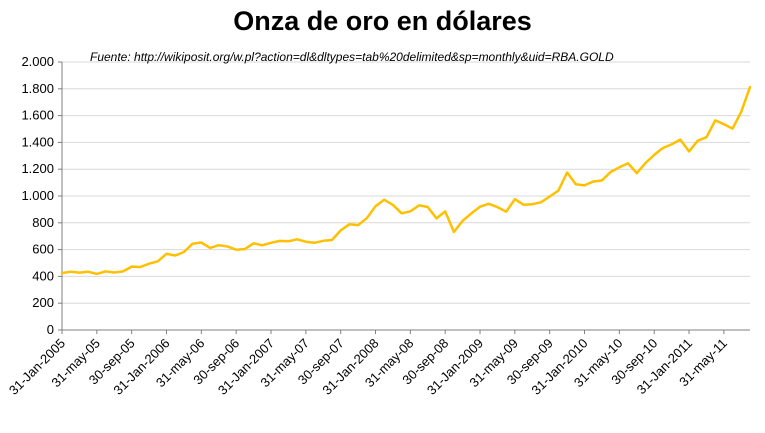 Image resolution: width=765 pixels, height=433 pixels. Describe the element at coordinates (37, 61) in the screenshot. I see `y-tick-label: 2.000` at that location.